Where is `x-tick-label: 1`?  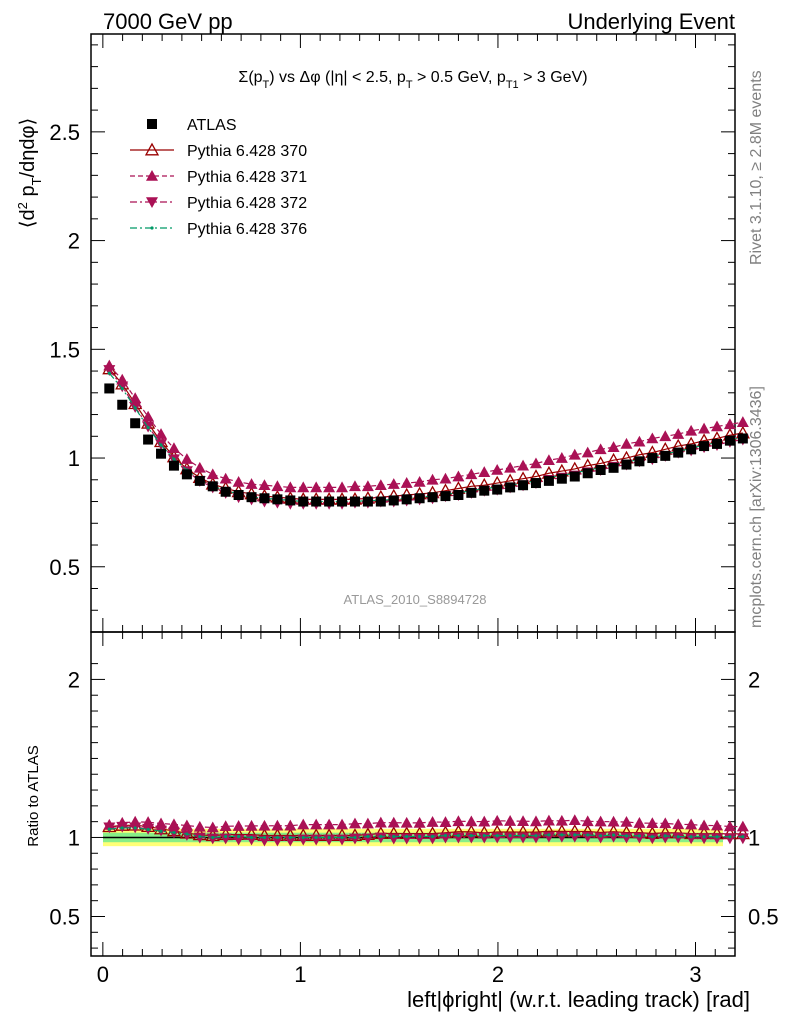 x-tick-label: 1 is located at coordinates (300, 974).